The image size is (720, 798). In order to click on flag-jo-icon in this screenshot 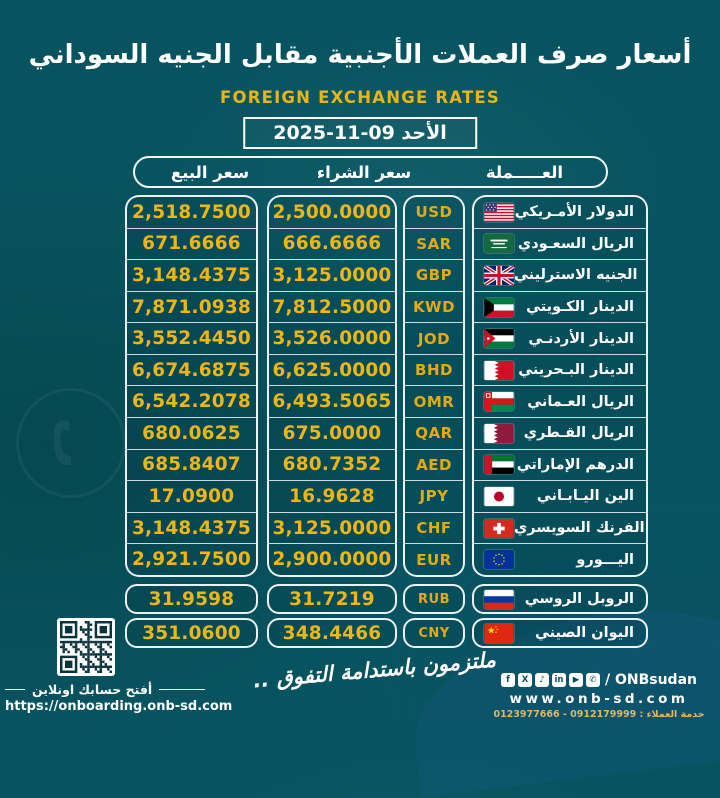, I will do `click(499, 339)`.